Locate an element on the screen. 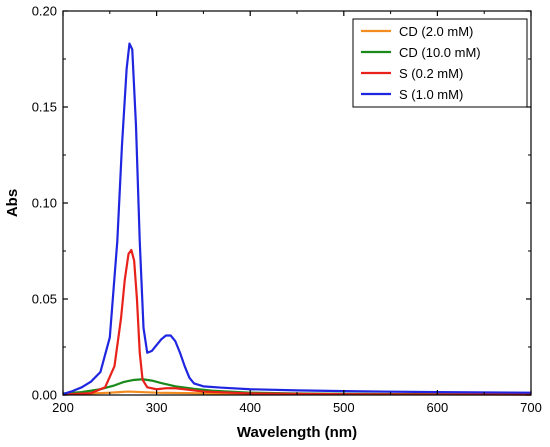 The width and height of the screenshot is (550, 447). y-tick-label: 0.10 is located at coordinates (44, 203).